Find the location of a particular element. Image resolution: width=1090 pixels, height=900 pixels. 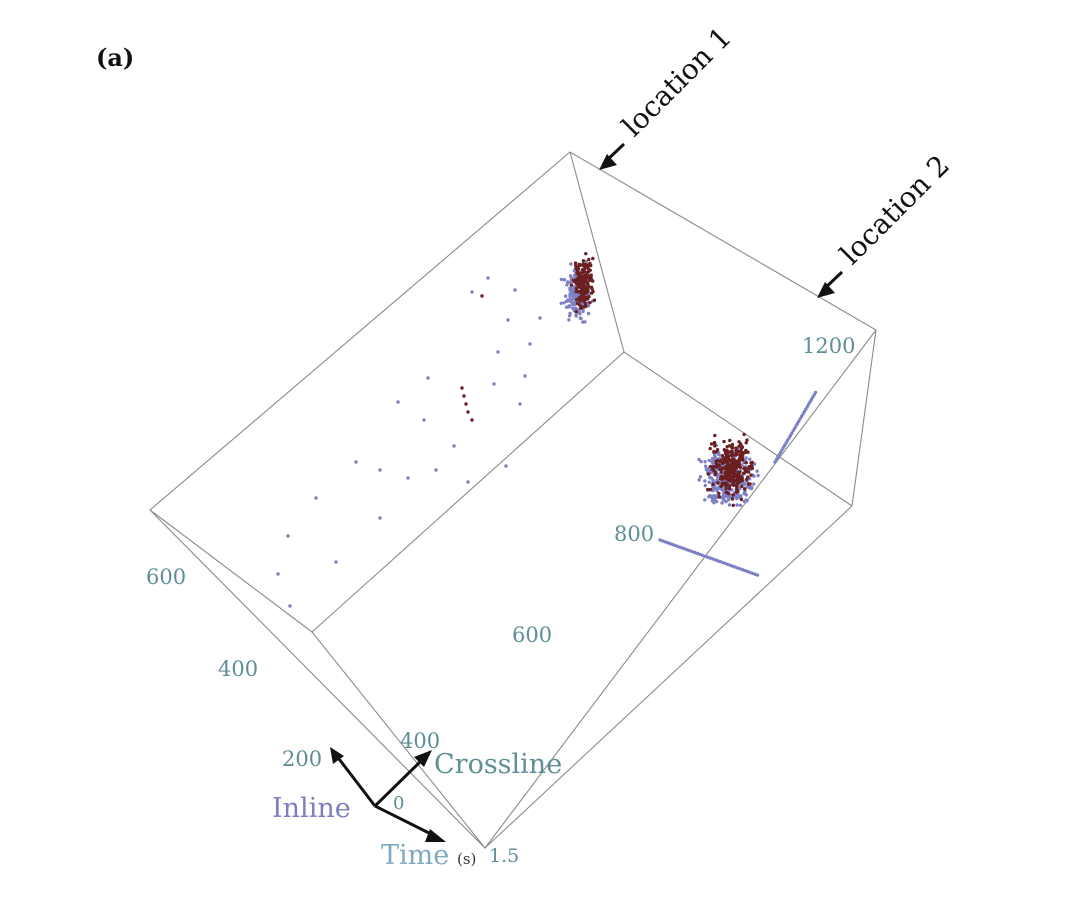

box-edge-inner-top is located at coordinates (738, 429).